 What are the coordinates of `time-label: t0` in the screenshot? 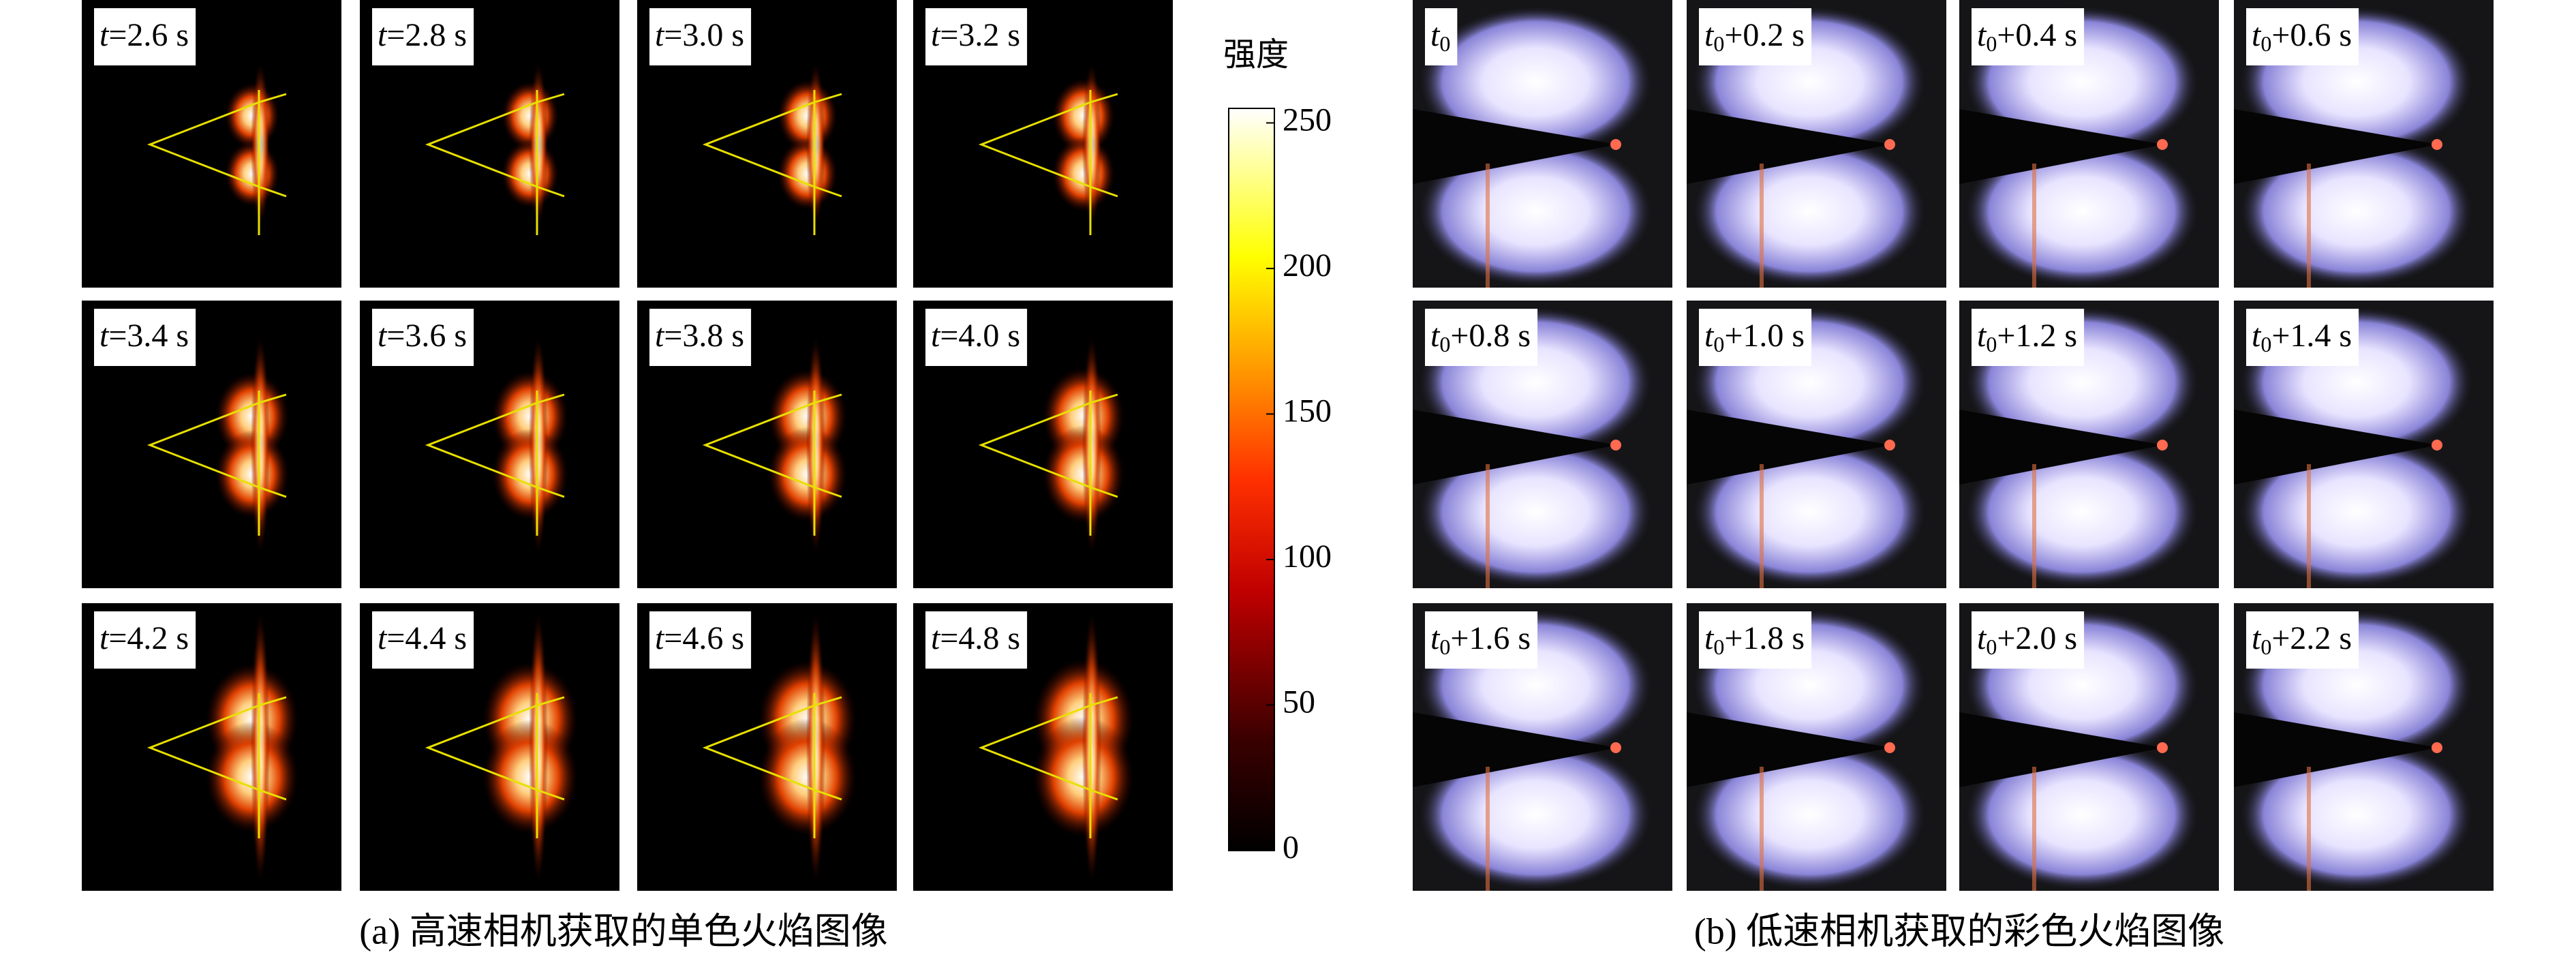 It's located at (1441, 36).